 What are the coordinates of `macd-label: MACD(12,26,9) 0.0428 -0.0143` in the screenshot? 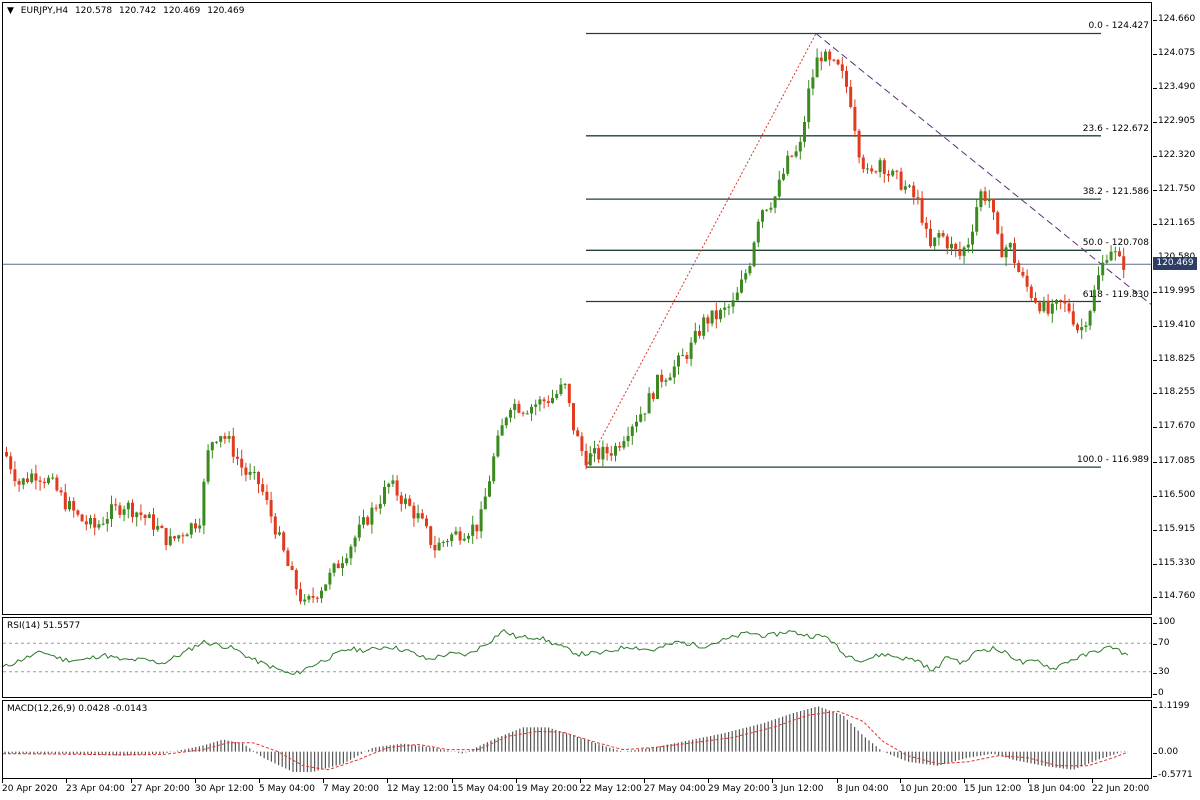 It's located at (77, 709).